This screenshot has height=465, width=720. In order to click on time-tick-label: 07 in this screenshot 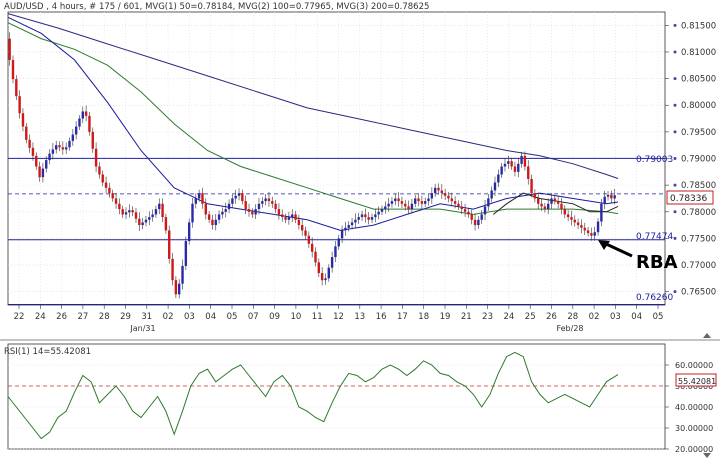, I will do `click(253, 317)`.